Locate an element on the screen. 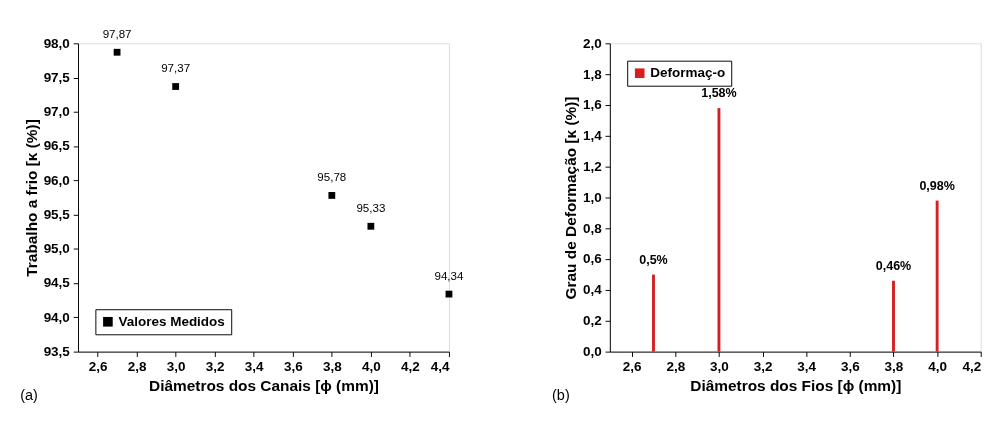  y-tick-label: 98,0 is located at coordinates (56, 43).